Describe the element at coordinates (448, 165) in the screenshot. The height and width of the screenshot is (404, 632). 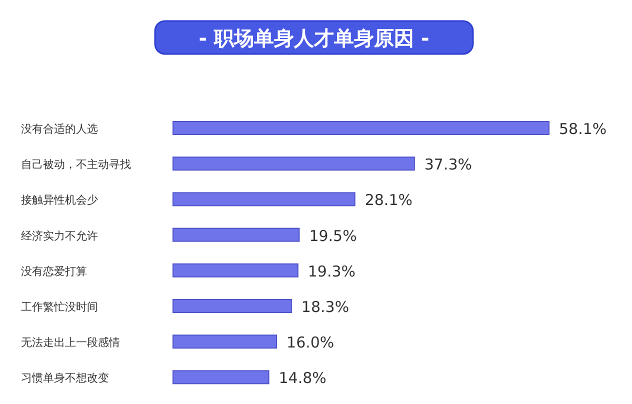
I see `data-label: 37.3%` at that location.